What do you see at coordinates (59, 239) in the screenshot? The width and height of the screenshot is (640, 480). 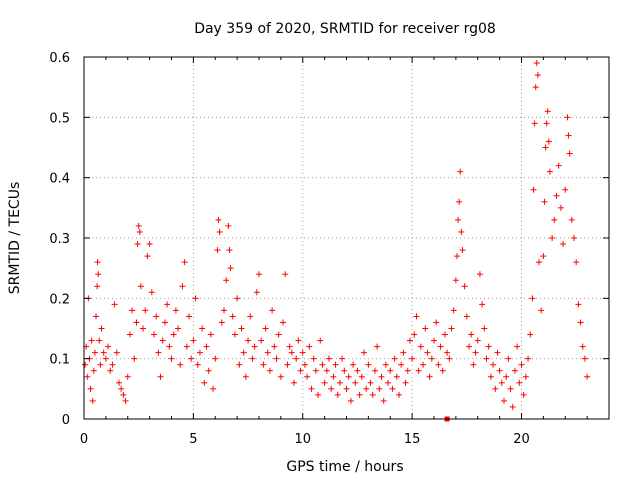 I see `y-tick-labels: 0 0.1 0.2 0.3 0.4 0.5 0.6` at bounding box center [59, 239].